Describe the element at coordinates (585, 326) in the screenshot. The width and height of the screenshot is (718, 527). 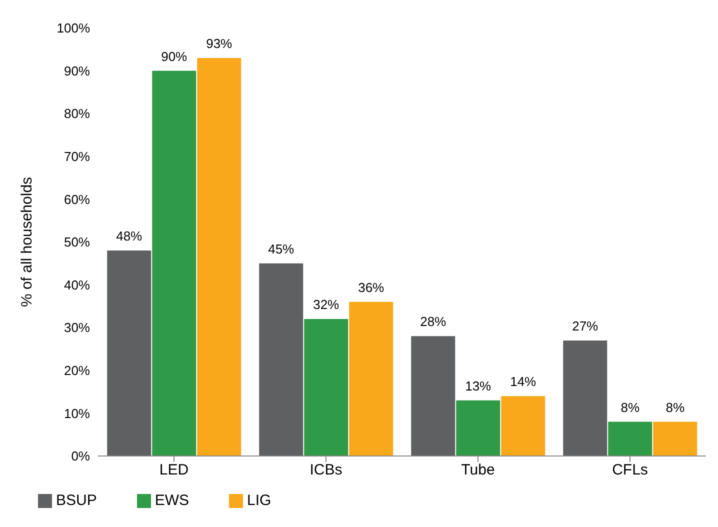
I see `data-label: 27%` at that location.